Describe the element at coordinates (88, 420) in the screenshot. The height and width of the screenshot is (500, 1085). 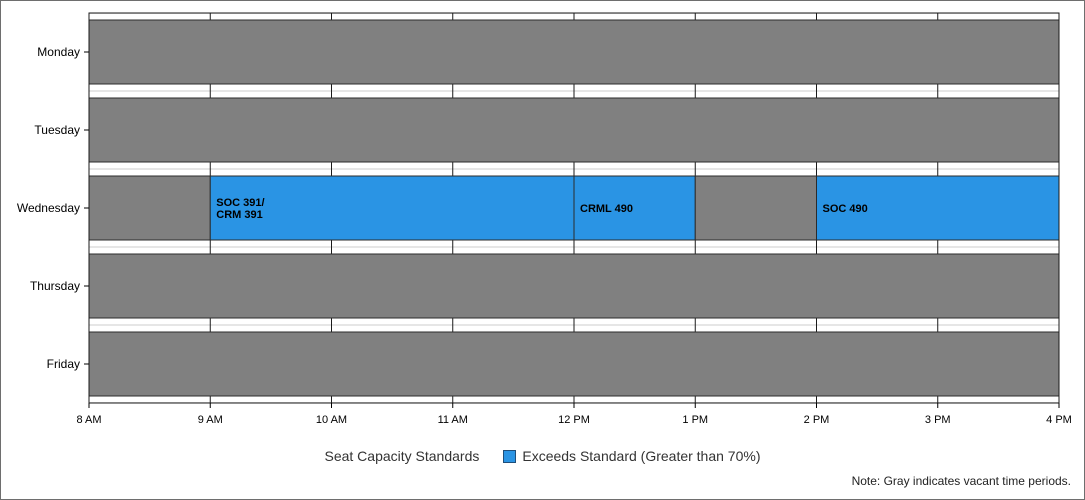
I see `x-tick-label: 8 AM` at that location.